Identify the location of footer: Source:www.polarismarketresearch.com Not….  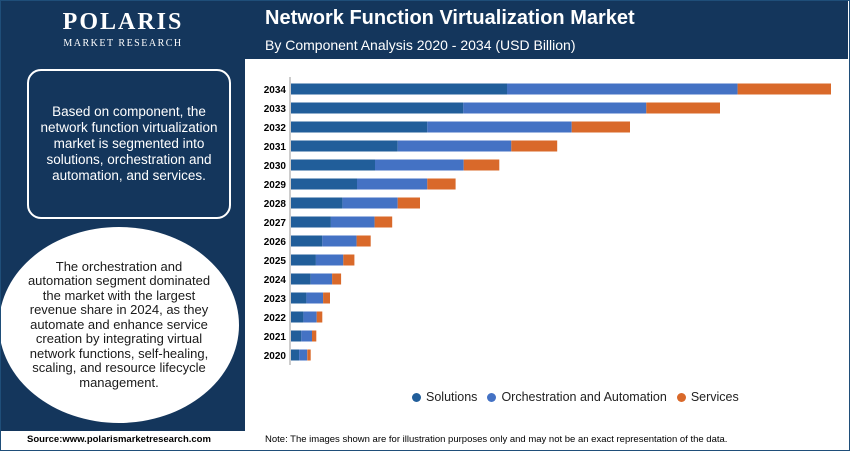
(424, 440).